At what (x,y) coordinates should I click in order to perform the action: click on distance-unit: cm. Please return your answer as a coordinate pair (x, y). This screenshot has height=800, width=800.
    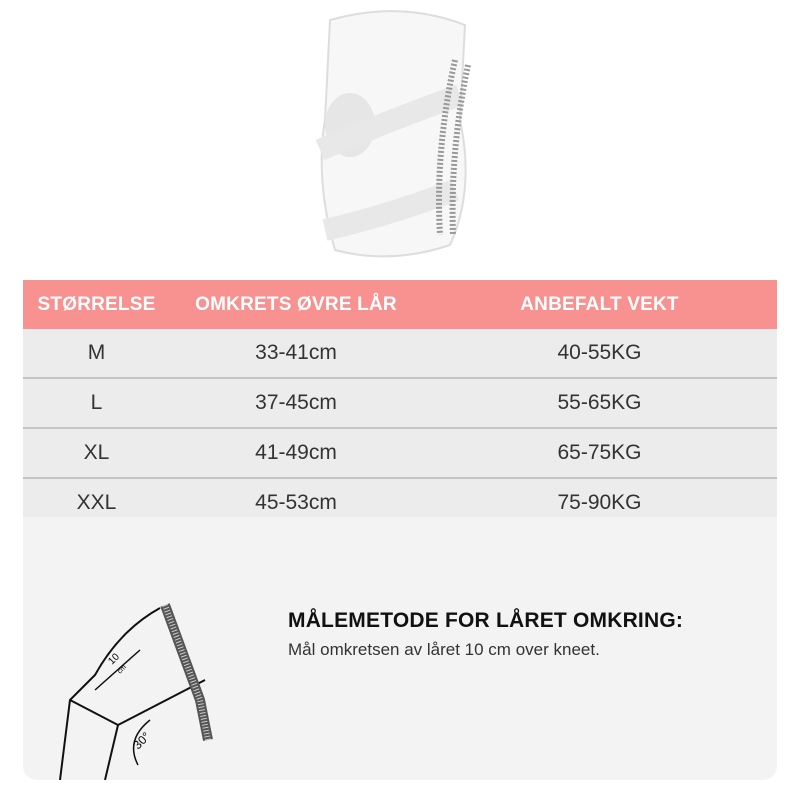
    Looking at the image, I should click on (122, 670).